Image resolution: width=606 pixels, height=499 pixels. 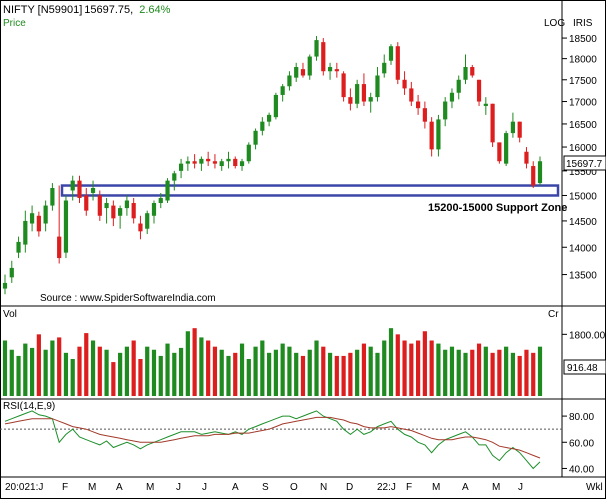 I want to click on rsi-axis-label: 80.00, so click(x=581, y=417).